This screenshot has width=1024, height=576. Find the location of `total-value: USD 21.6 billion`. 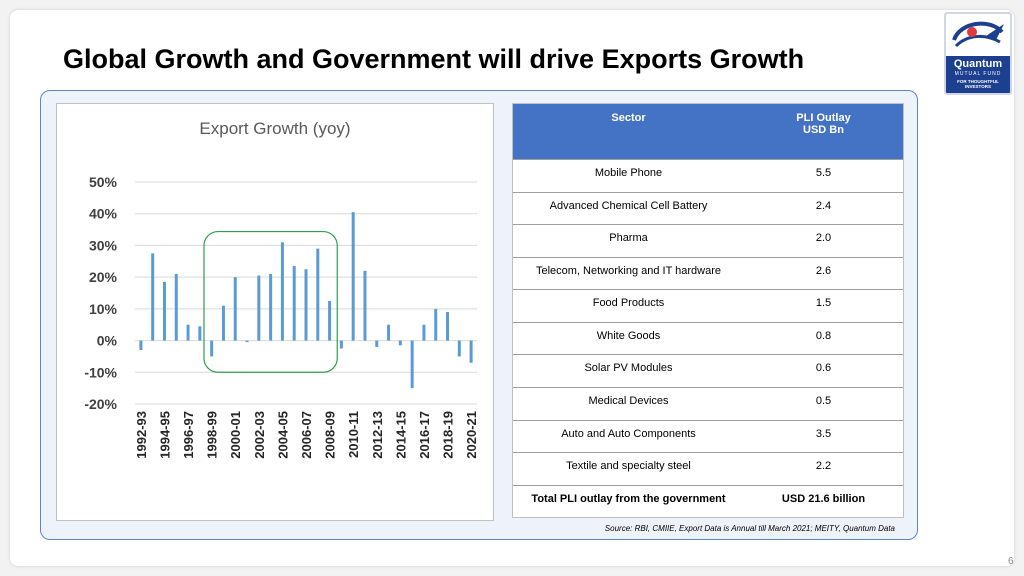

total-value: USD 21.6 billion is located at coordinates (823, 500).